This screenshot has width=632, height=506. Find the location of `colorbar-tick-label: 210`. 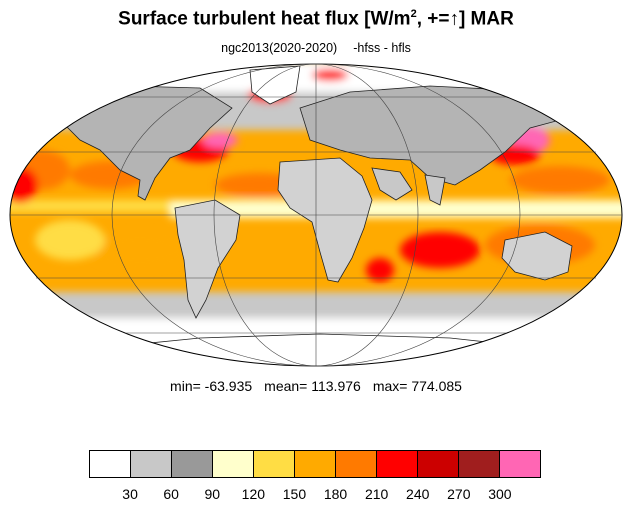

colorbar-tick-label: 210 is located at coordinates (376, 494).